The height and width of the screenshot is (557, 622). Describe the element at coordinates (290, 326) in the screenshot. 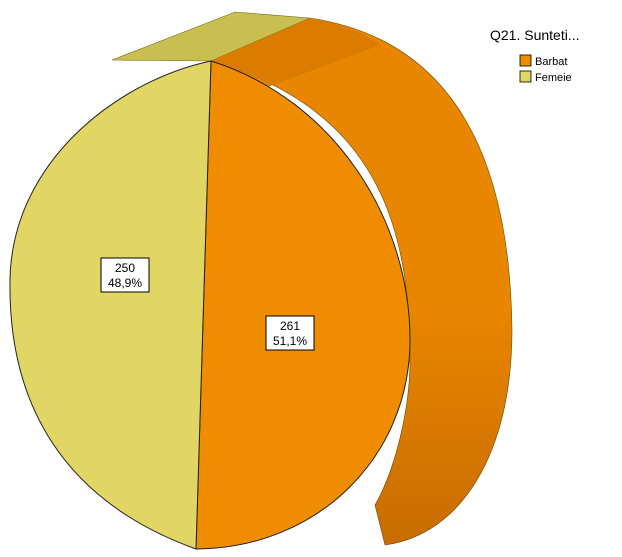

I see `data-label-value: 261` at that location.